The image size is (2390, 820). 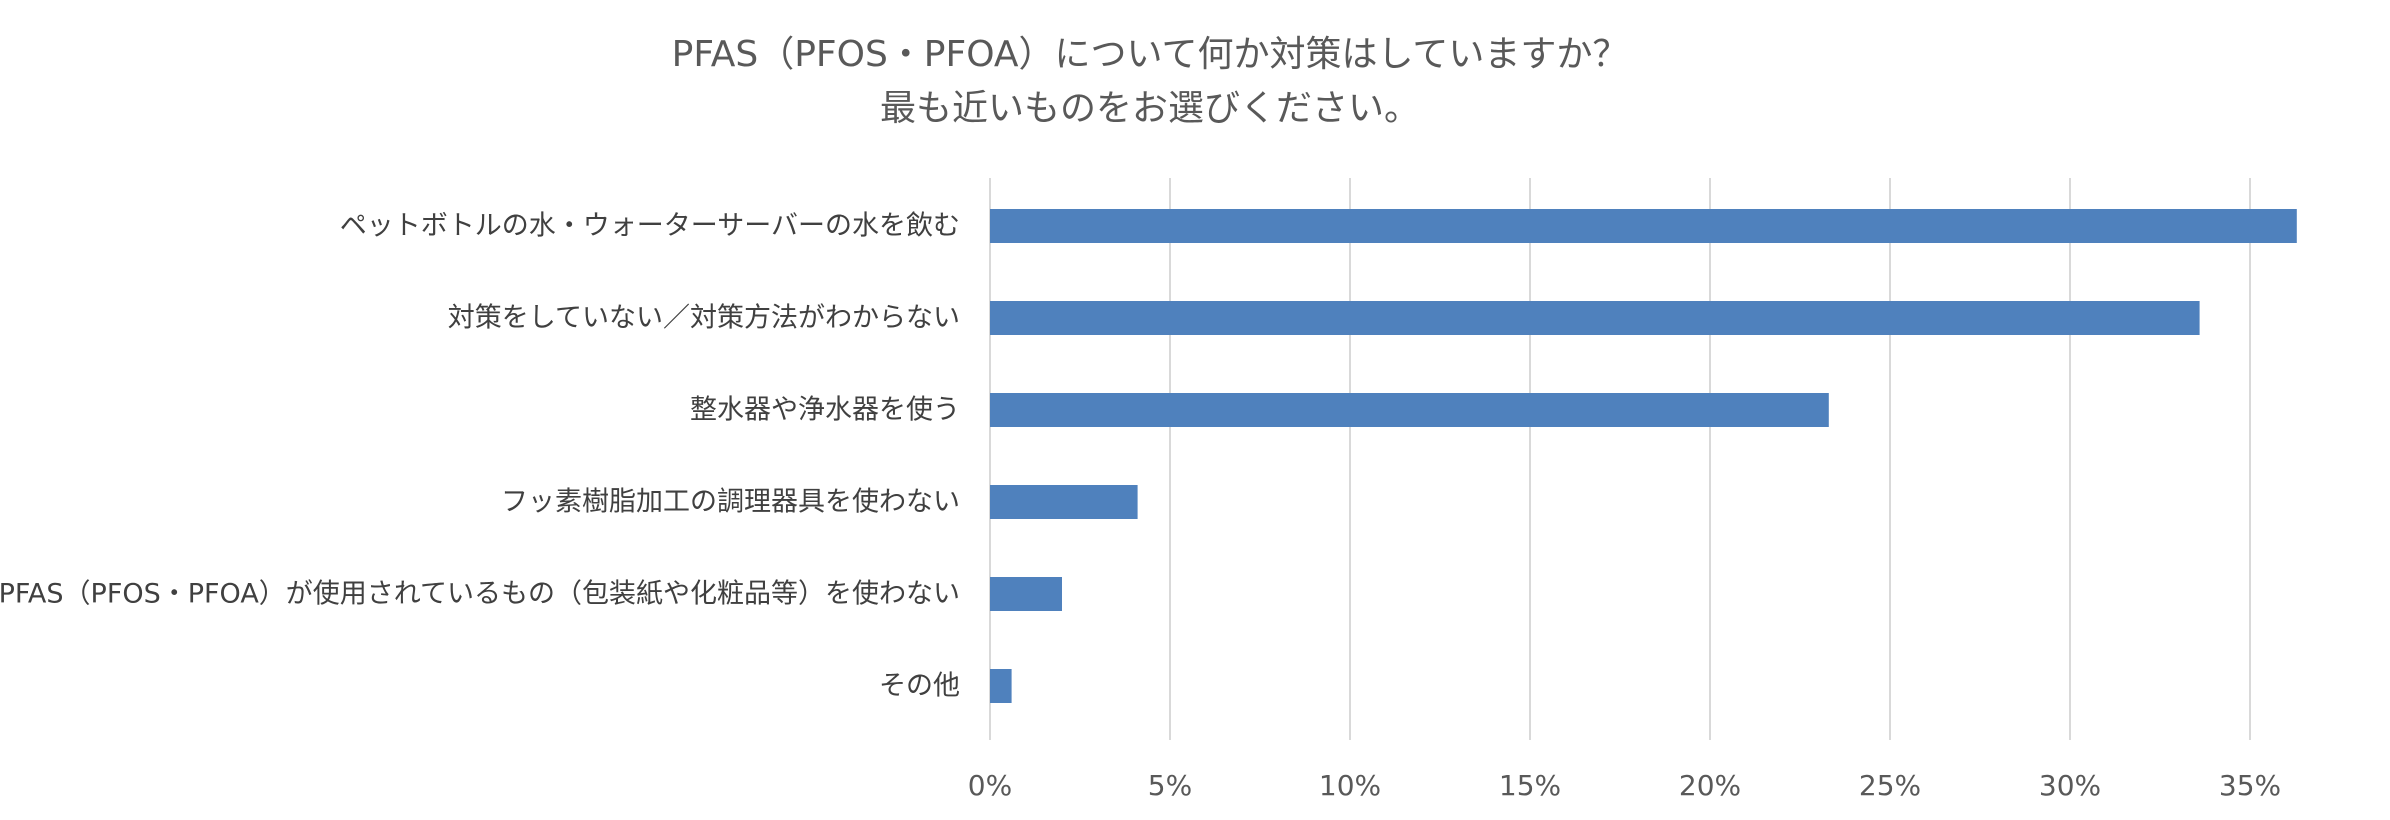 I want to click on x-tick-label-0: 0%, so click(x=990, y=785).